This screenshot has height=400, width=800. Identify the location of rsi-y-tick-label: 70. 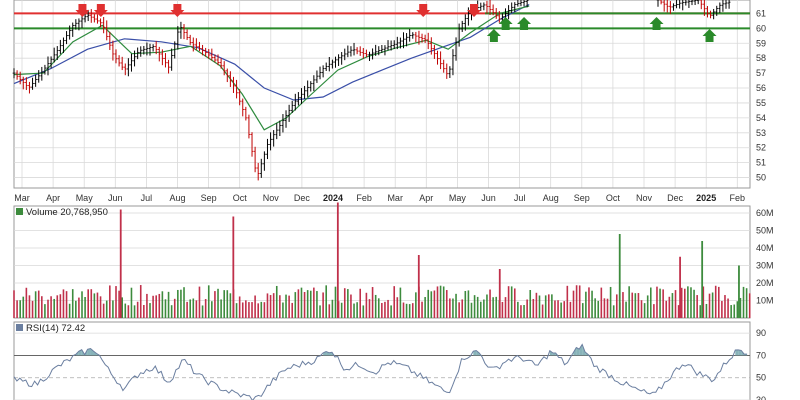
(761, 355).